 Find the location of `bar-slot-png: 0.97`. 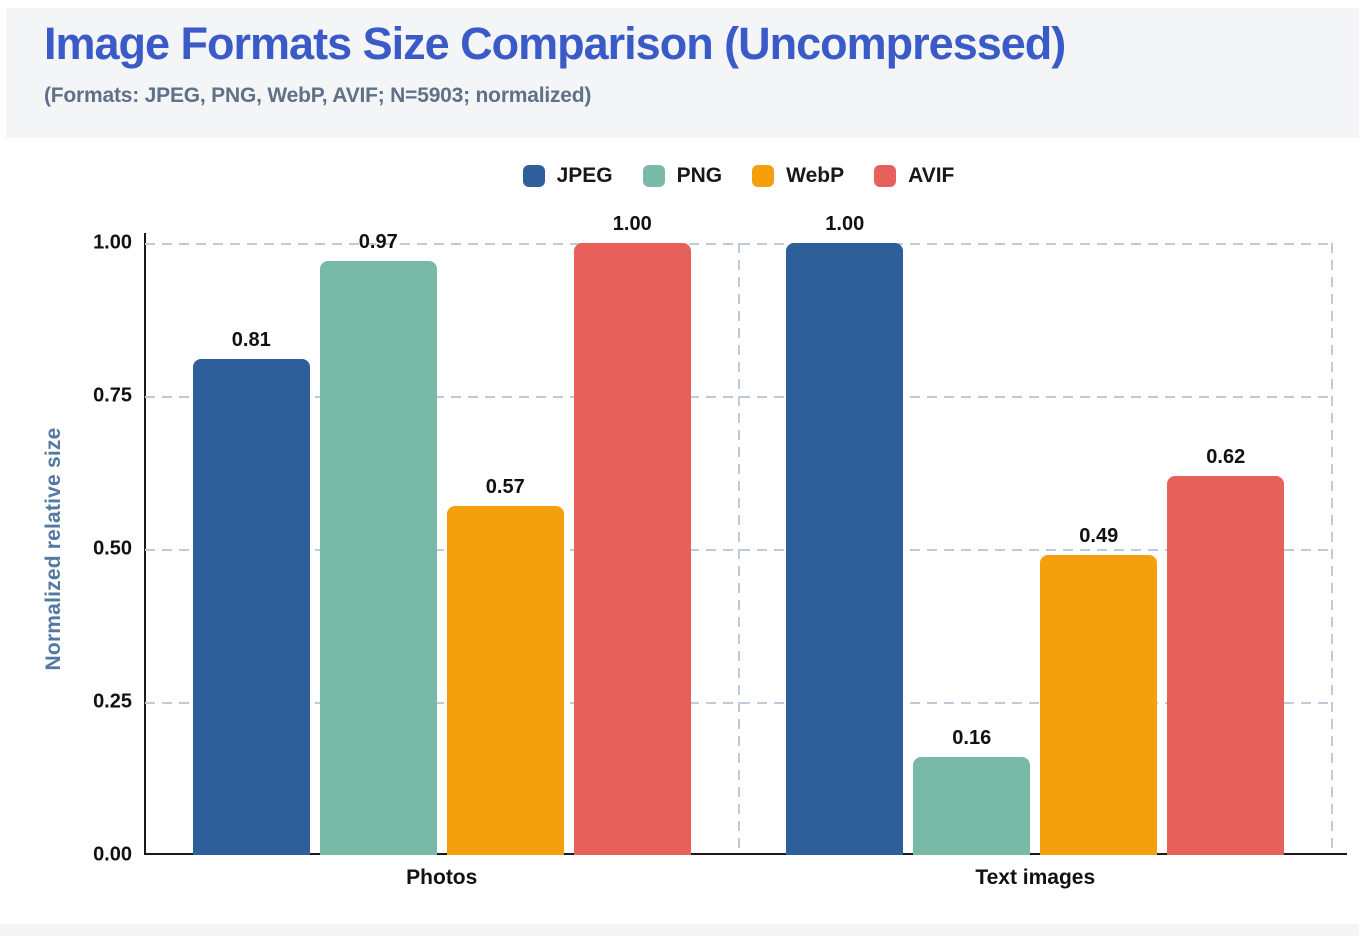

bar-slot-png: 0.97 is located at coordinates (378, 543).